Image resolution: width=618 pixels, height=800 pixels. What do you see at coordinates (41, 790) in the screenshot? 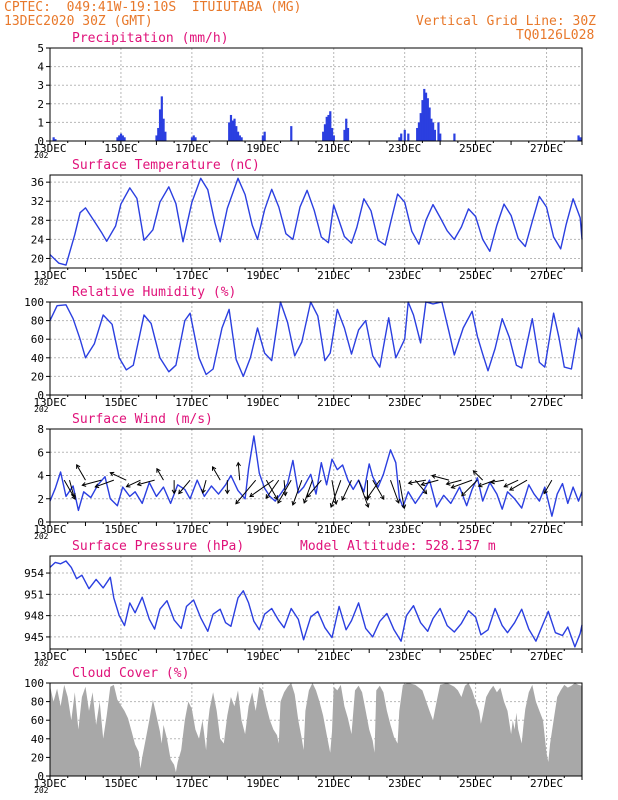
I see `year-fragment-cloud: 202` at bounding box center [41, 790].